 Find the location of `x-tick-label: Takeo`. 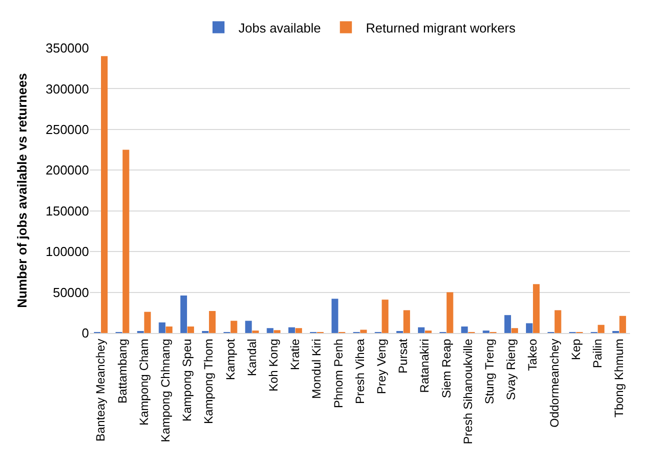

x-tick-label: Takeo is located at coordinates (533, 354).